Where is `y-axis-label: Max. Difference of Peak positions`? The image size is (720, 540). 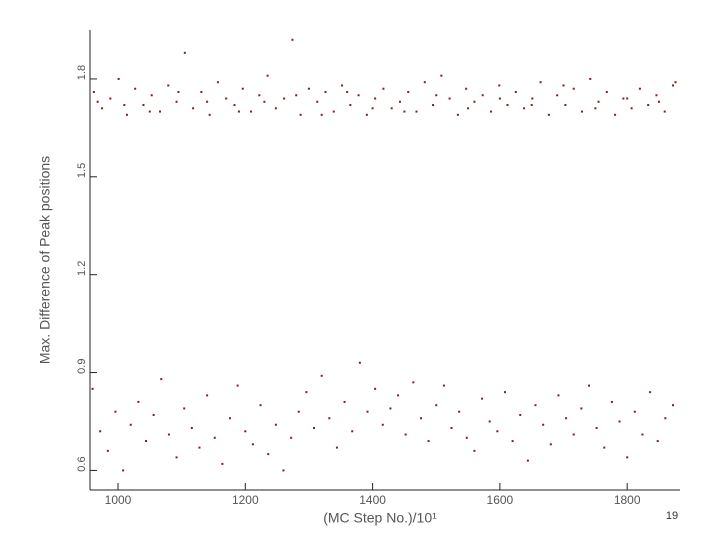 y-axis-label: Max. Difference of Peak positions is located at coordinates (45, 260).